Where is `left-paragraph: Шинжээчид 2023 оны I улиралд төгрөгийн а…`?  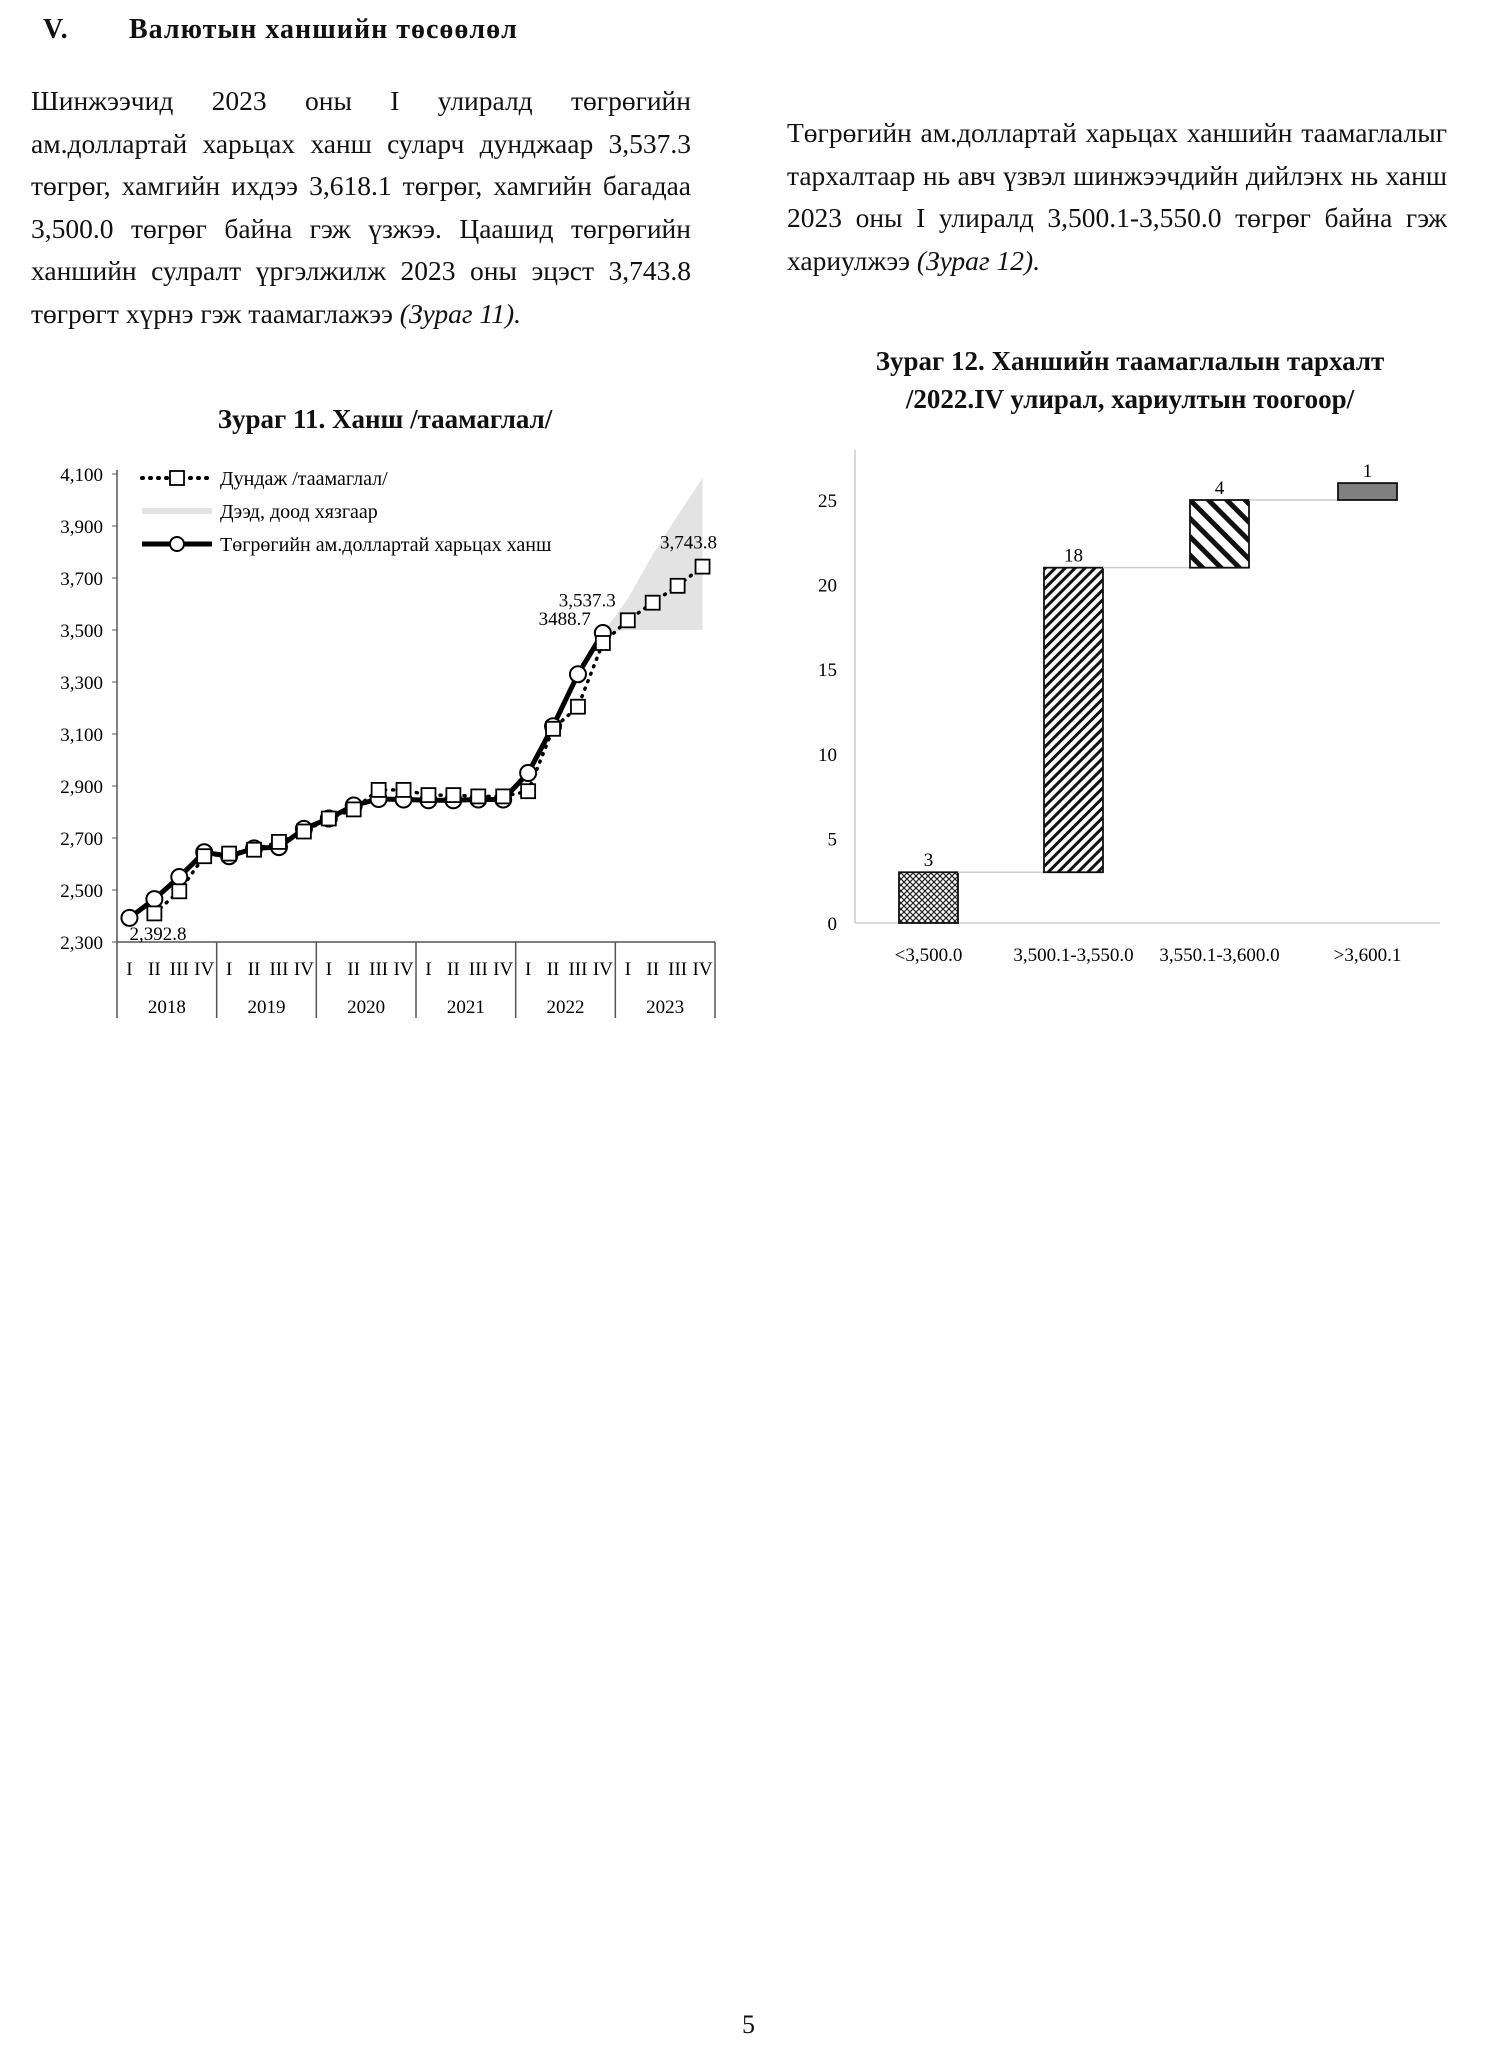 left-paragraph: Шинжээчид 2023 оны I улиралд төгрөгийн а… is located at coordinates (361, 207).